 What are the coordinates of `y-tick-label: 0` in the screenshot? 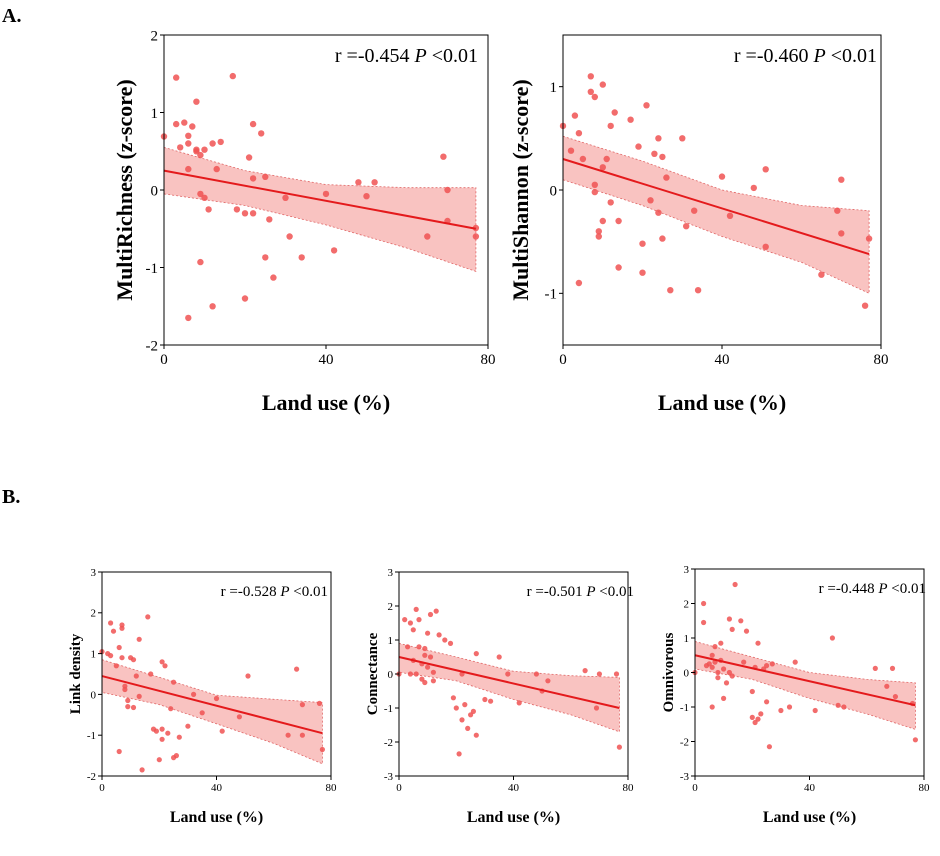 It's located at (155, 191).